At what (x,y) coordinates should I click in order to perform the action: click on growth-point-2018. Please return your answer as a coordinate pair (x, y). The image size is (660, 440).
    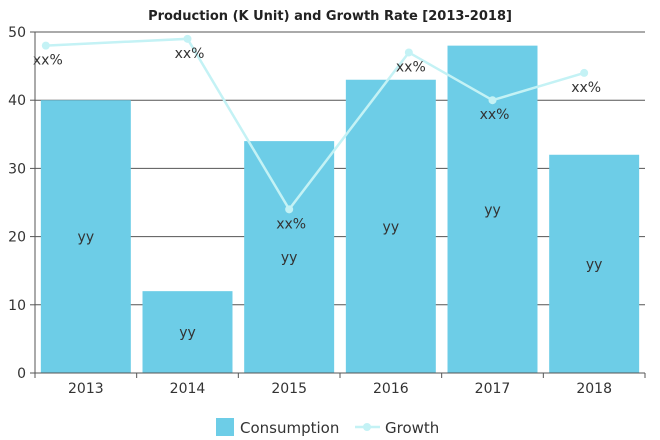
    Looking at the image, I should click on (584, 72).